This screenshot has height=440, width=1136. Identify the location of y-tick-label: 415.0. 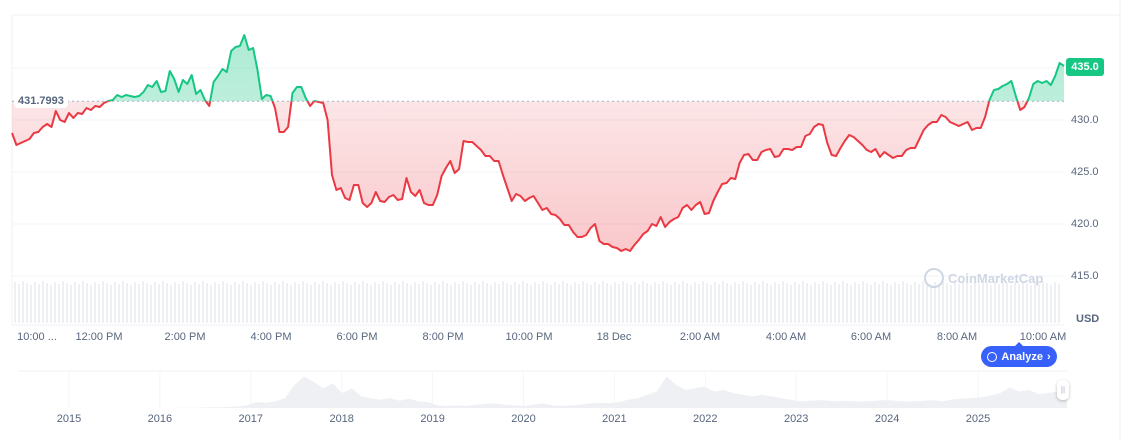
(1085, 276).